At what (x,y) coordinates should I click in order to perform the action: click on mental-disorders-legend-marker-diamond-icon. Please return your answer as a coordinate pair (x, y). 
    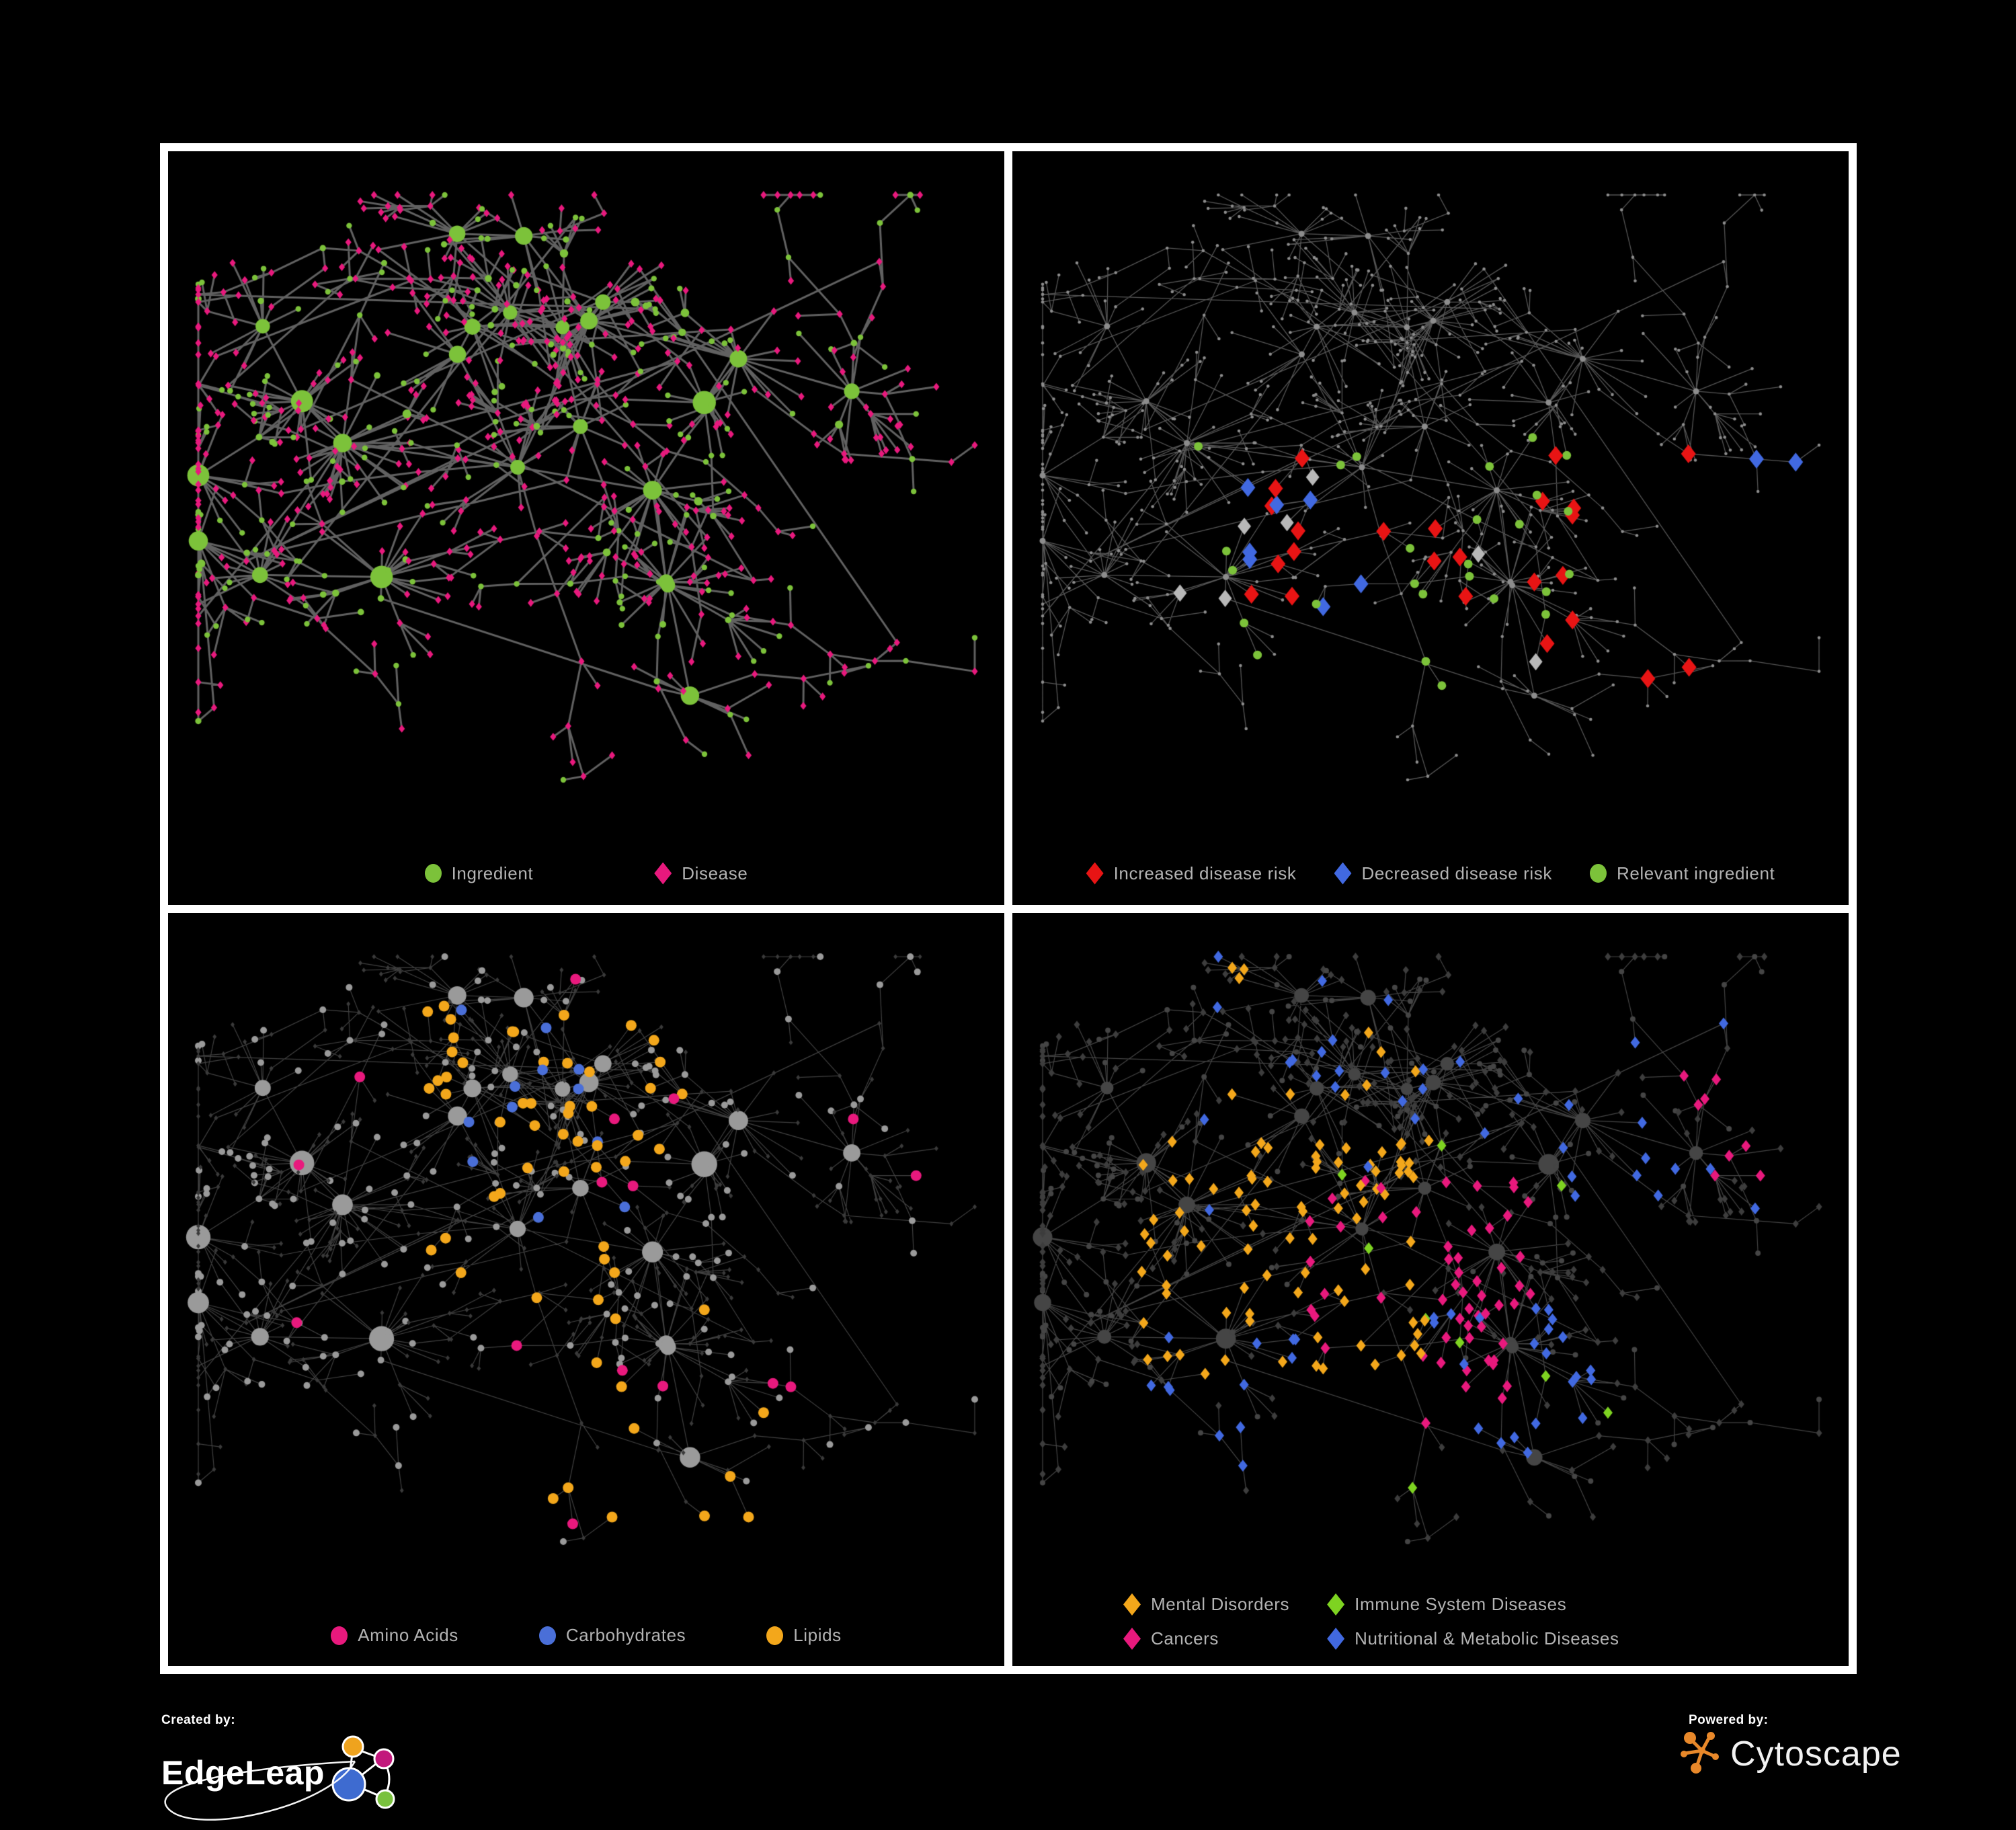
    Looking at the image, I should click on (1132, 1604).